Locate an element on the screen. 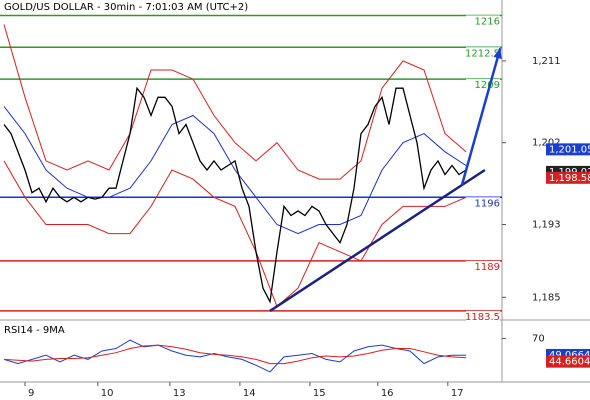  level-label: 1196 is located at coordinates (487, 203).